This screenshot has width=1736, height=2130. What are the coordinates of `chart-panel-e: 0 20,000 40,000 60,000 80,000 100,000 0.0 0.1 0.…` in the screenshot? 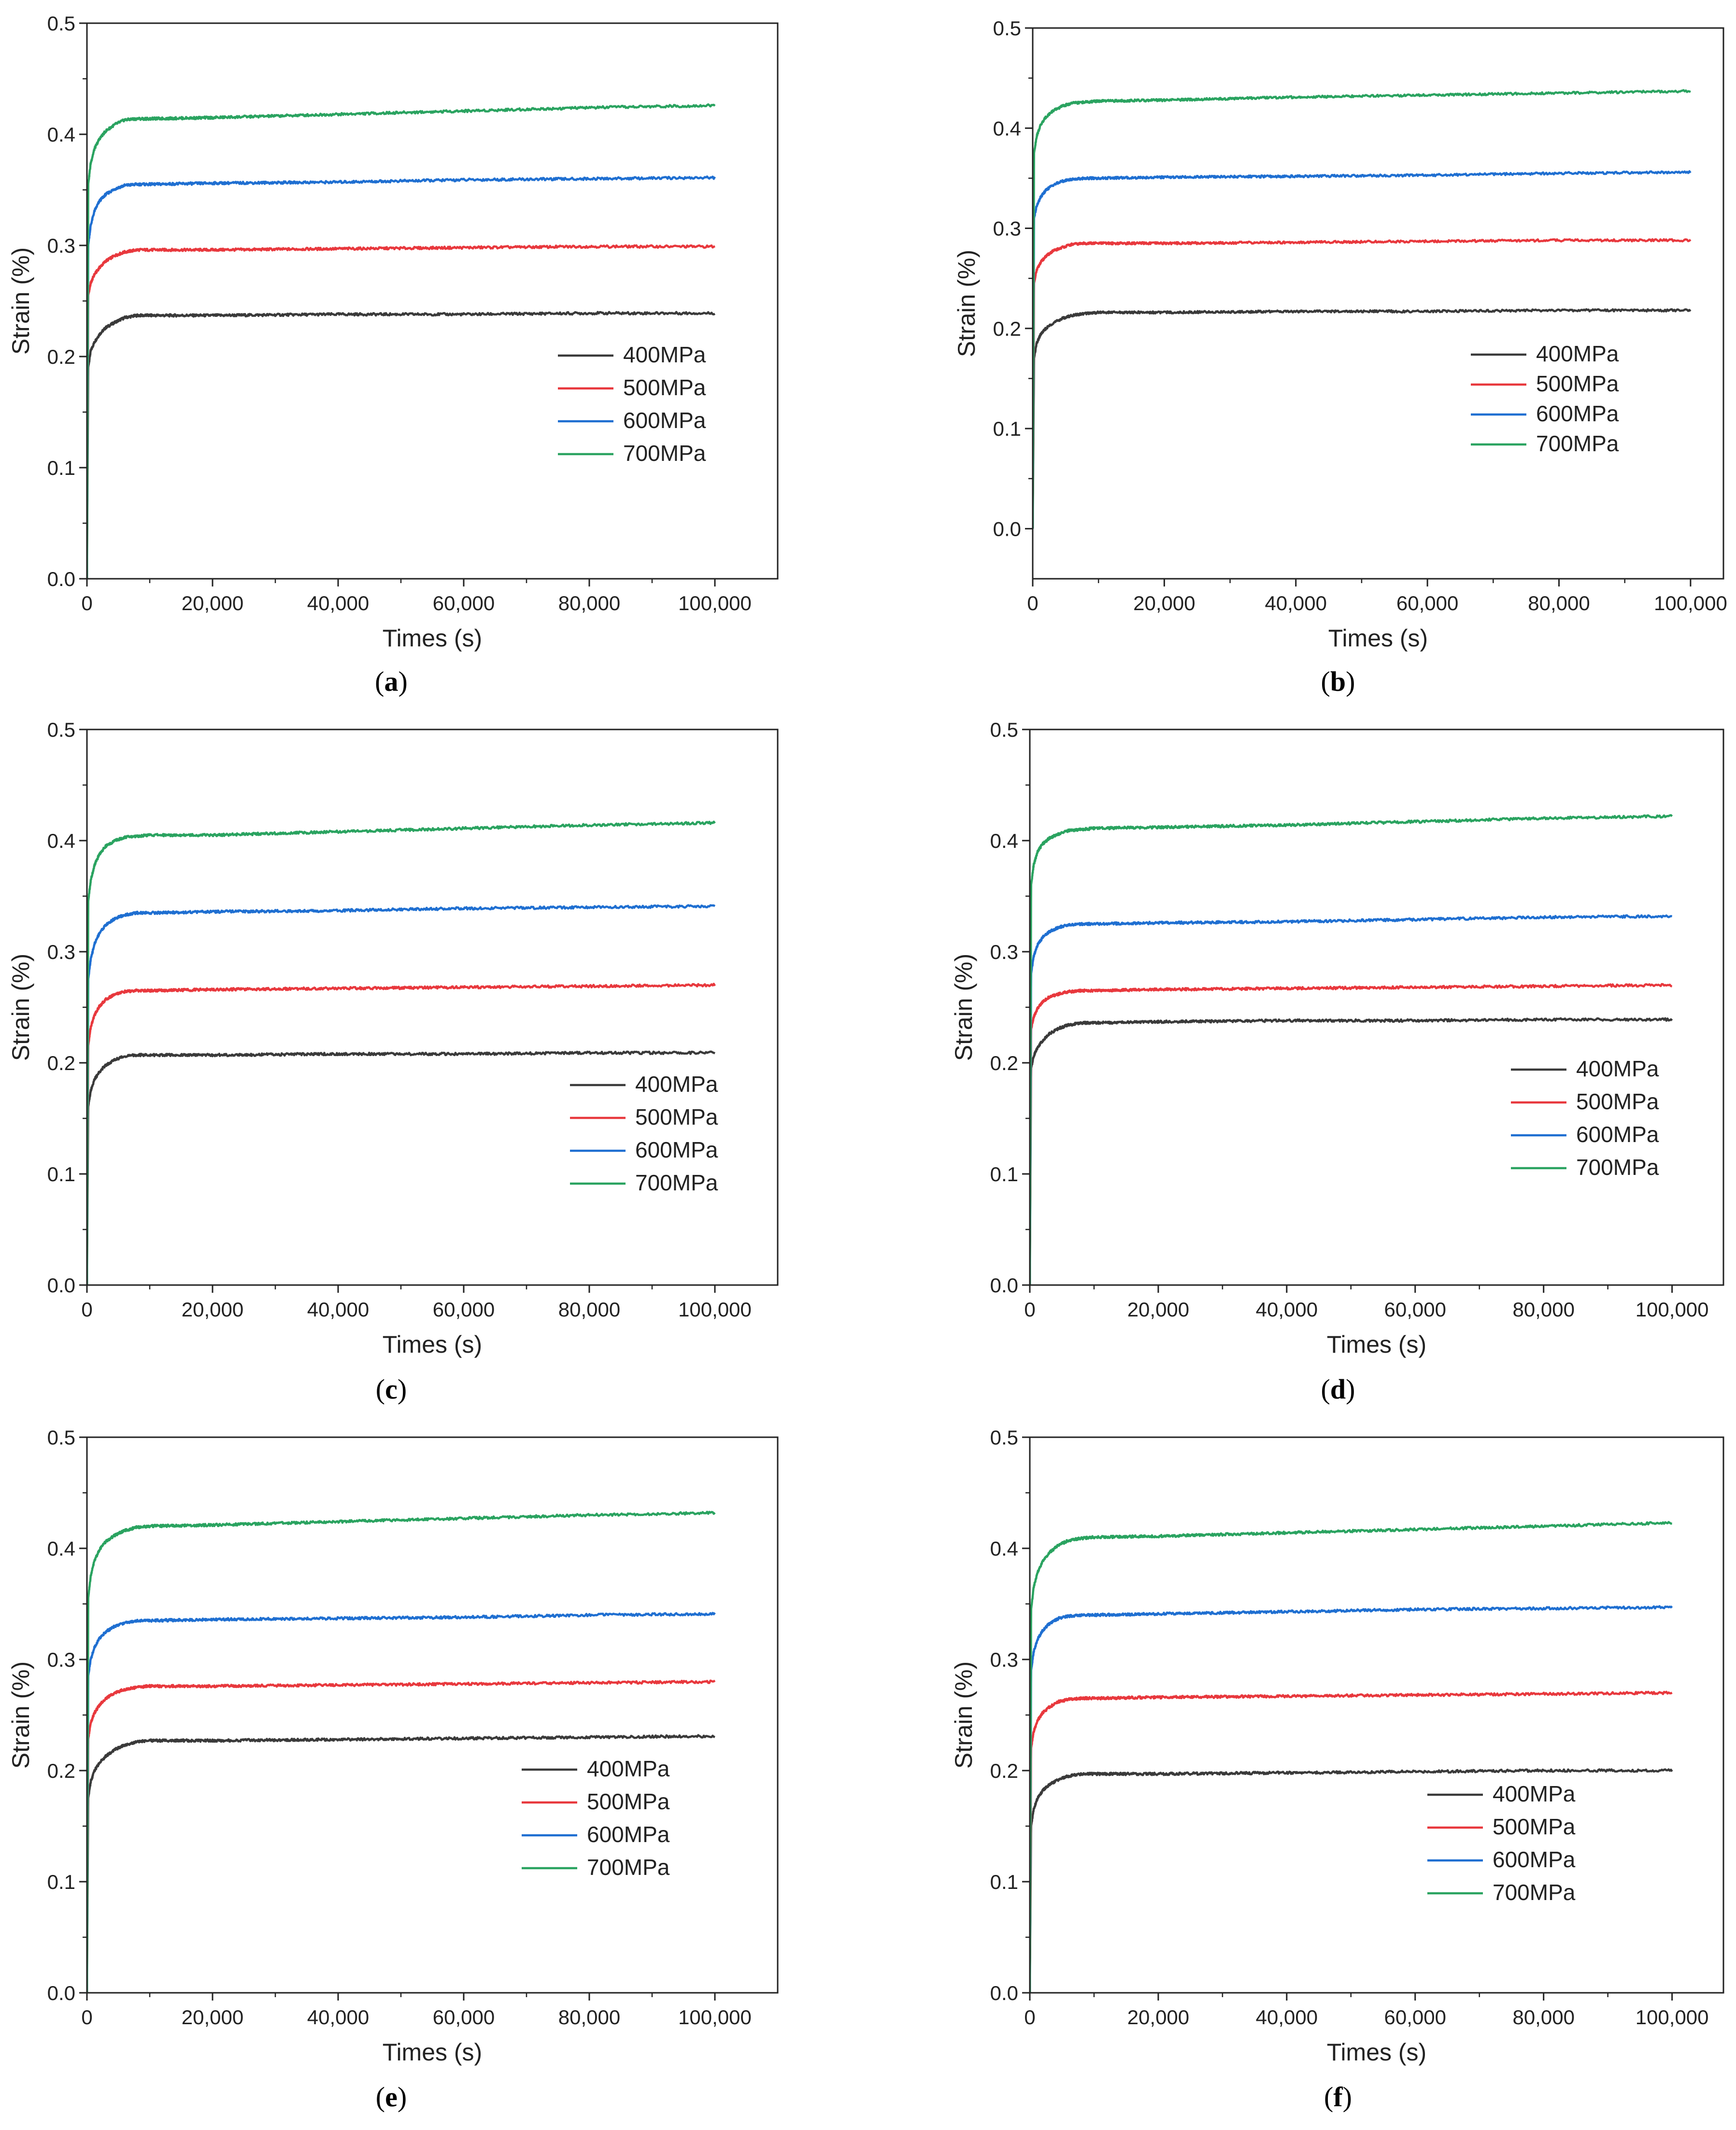 It's located at (393, 1769).